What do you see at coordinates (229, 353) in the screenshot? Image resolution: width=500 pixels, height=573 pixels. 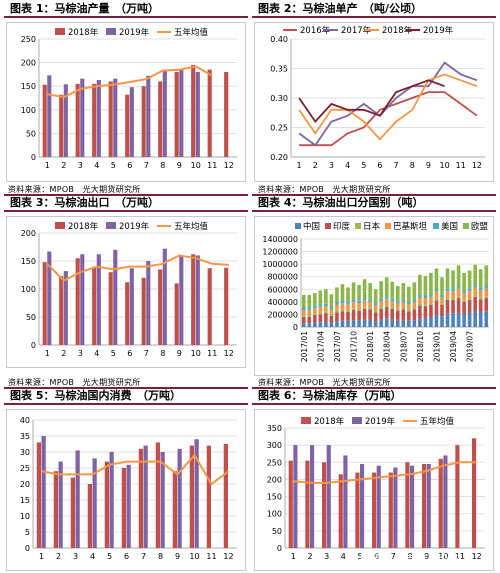 I see `x-tick-label: 12` at bounding box center [229, 353].